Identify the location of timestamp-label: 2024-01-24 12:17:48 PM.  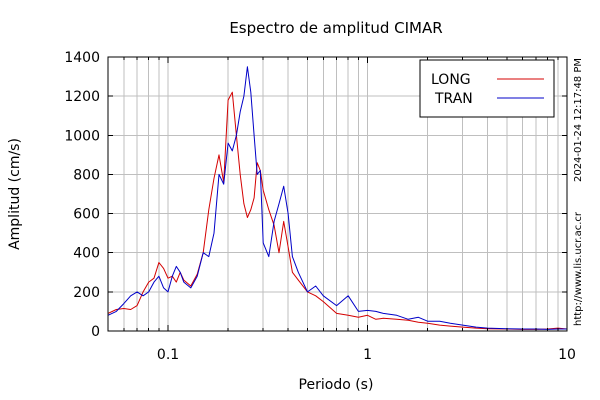
(578, 120).